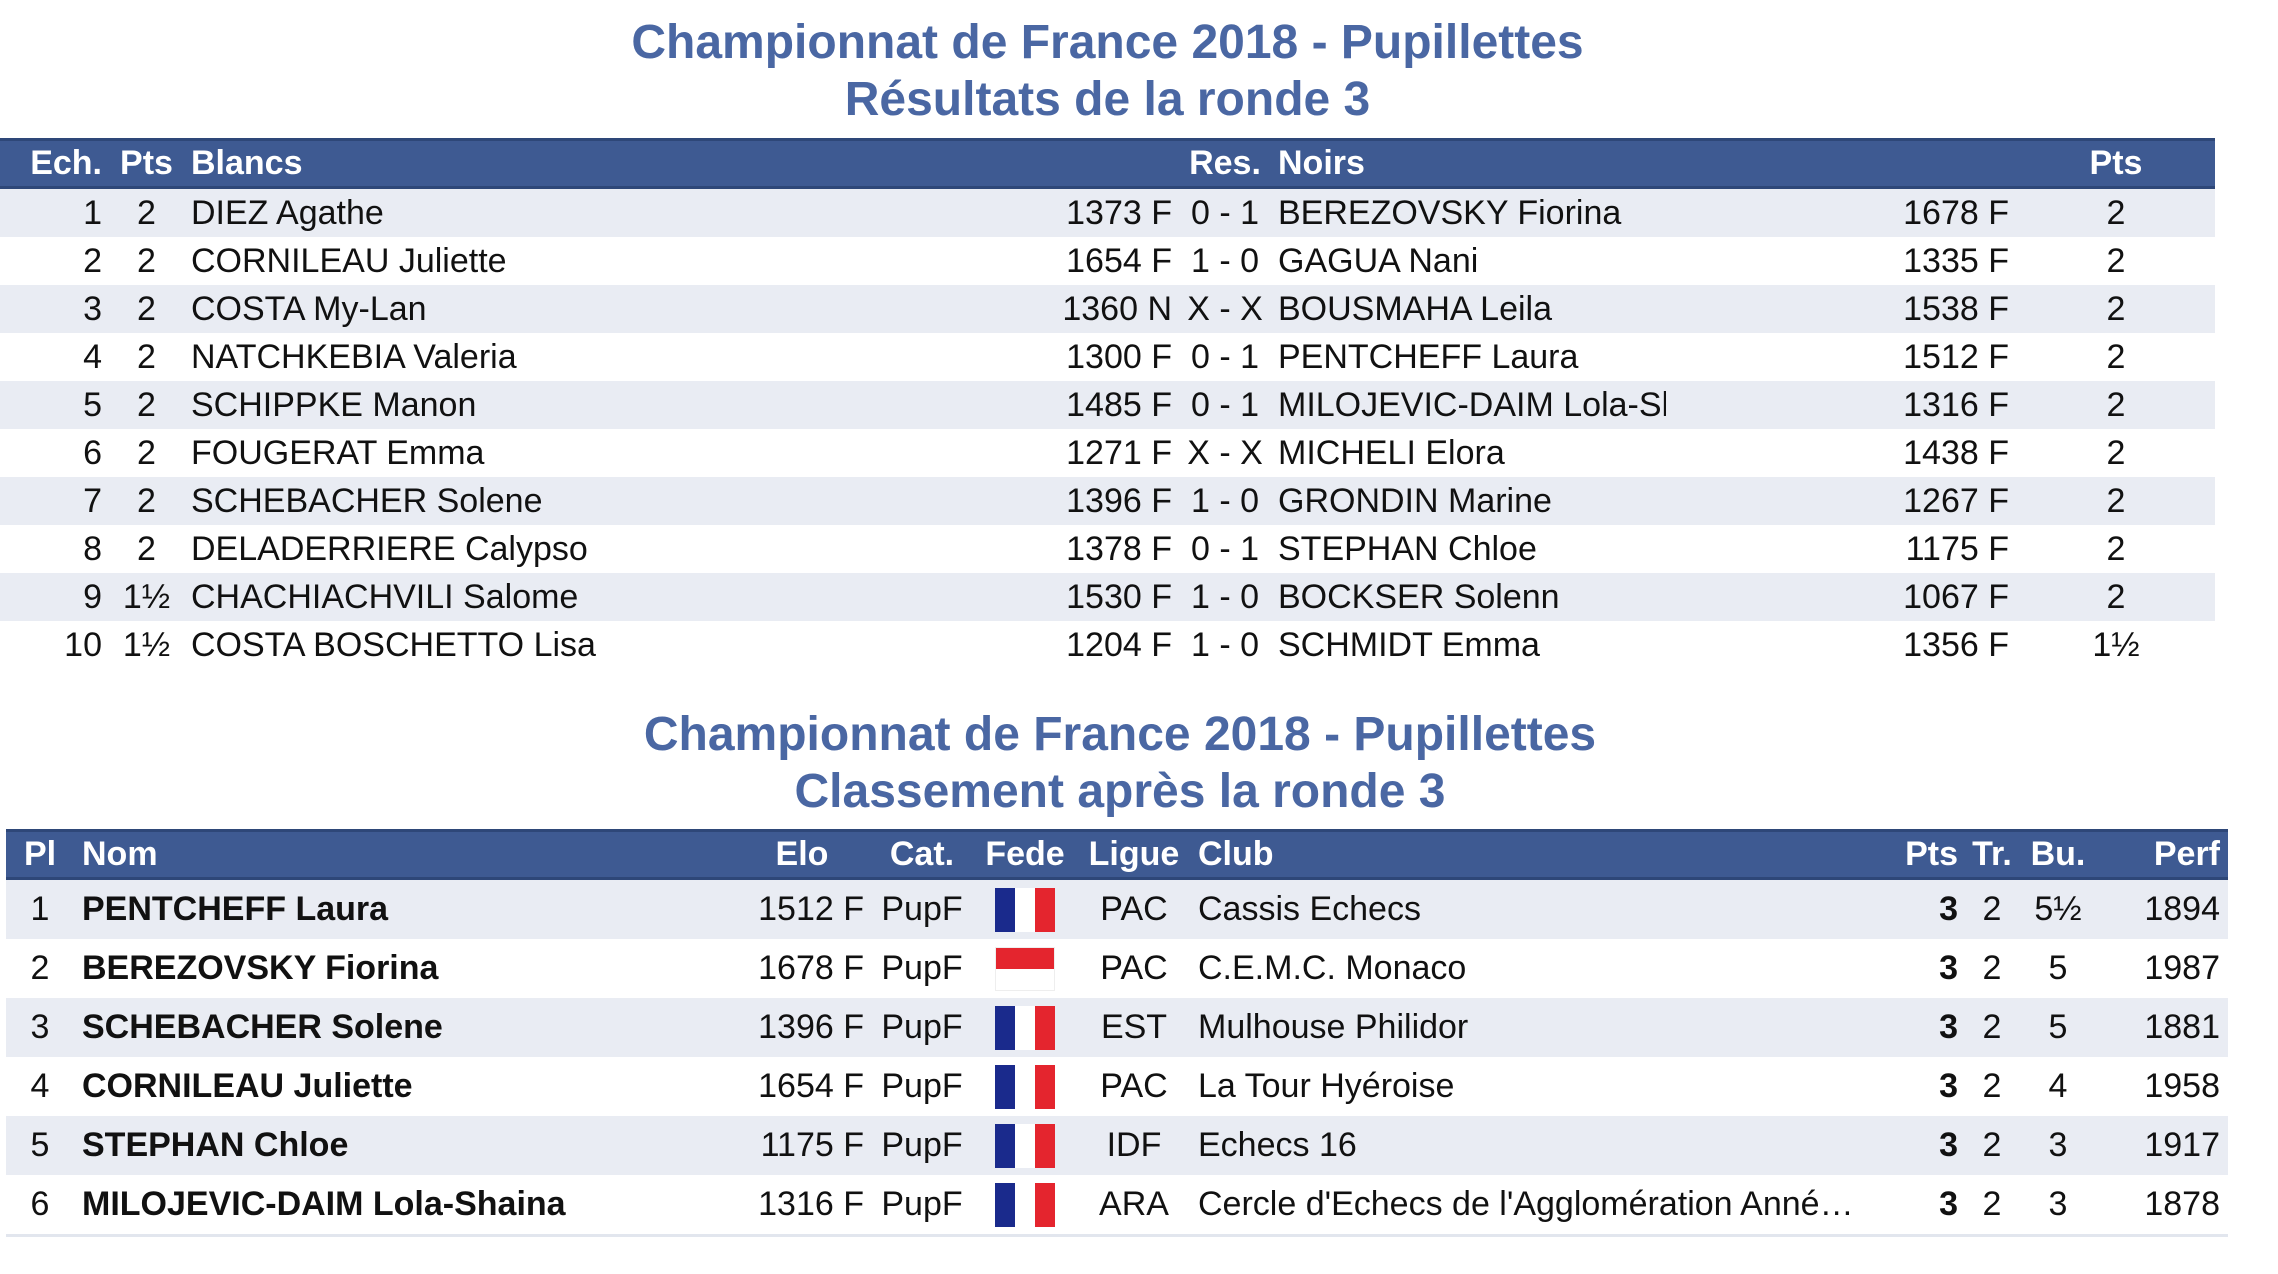 This screenshot has width=2278, height=1274. I want to click on board-number: 5, so click(55, 405).